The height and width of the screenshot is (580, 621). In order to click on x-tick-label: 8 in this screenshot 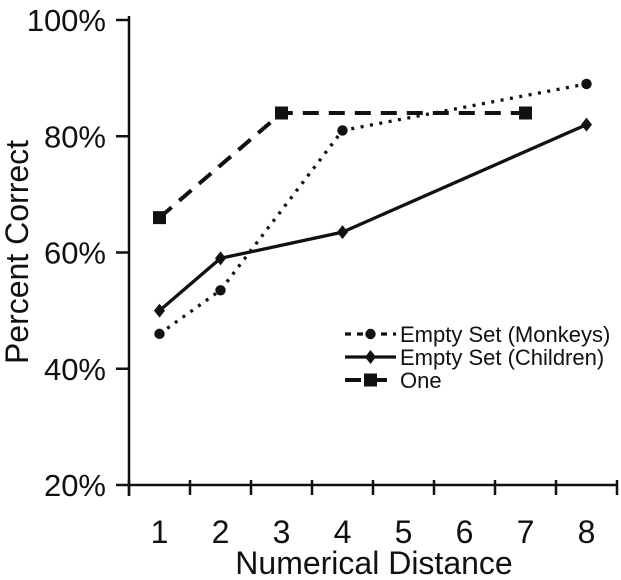, I will do `click(587, 532)`.